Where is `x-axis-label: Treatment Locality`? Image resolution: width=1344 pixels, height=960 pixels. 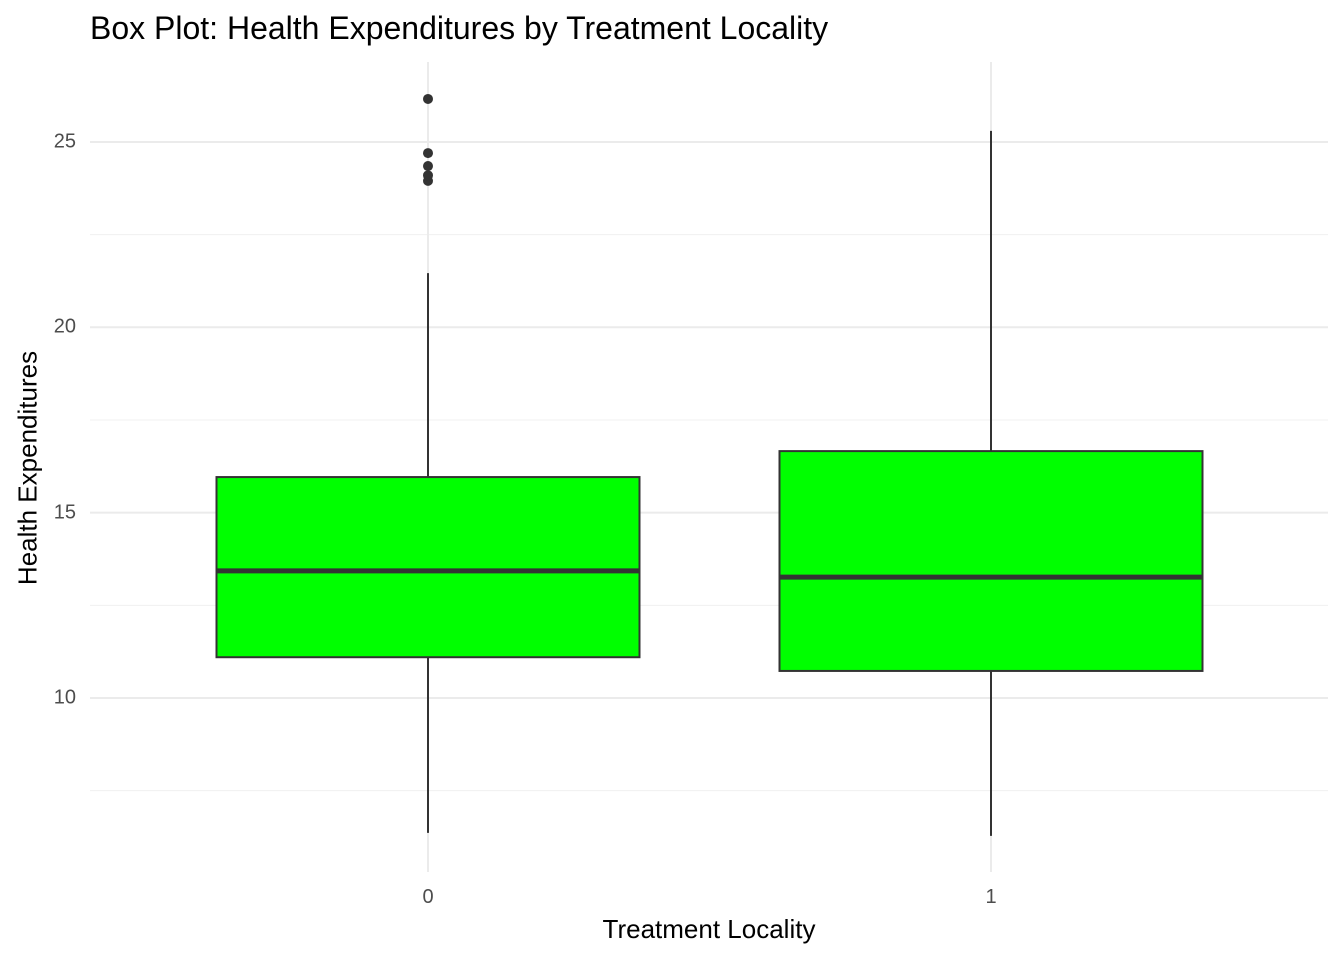
x-axis-label: Treatment Locality is located at coordinates (709, 929).